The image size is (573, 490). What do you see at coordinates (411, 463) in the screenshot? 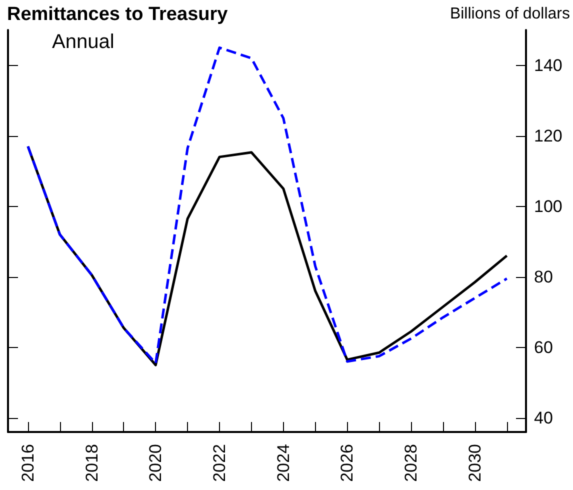
I see `x-tick-label: 2028` at bounding box center [411, 463].